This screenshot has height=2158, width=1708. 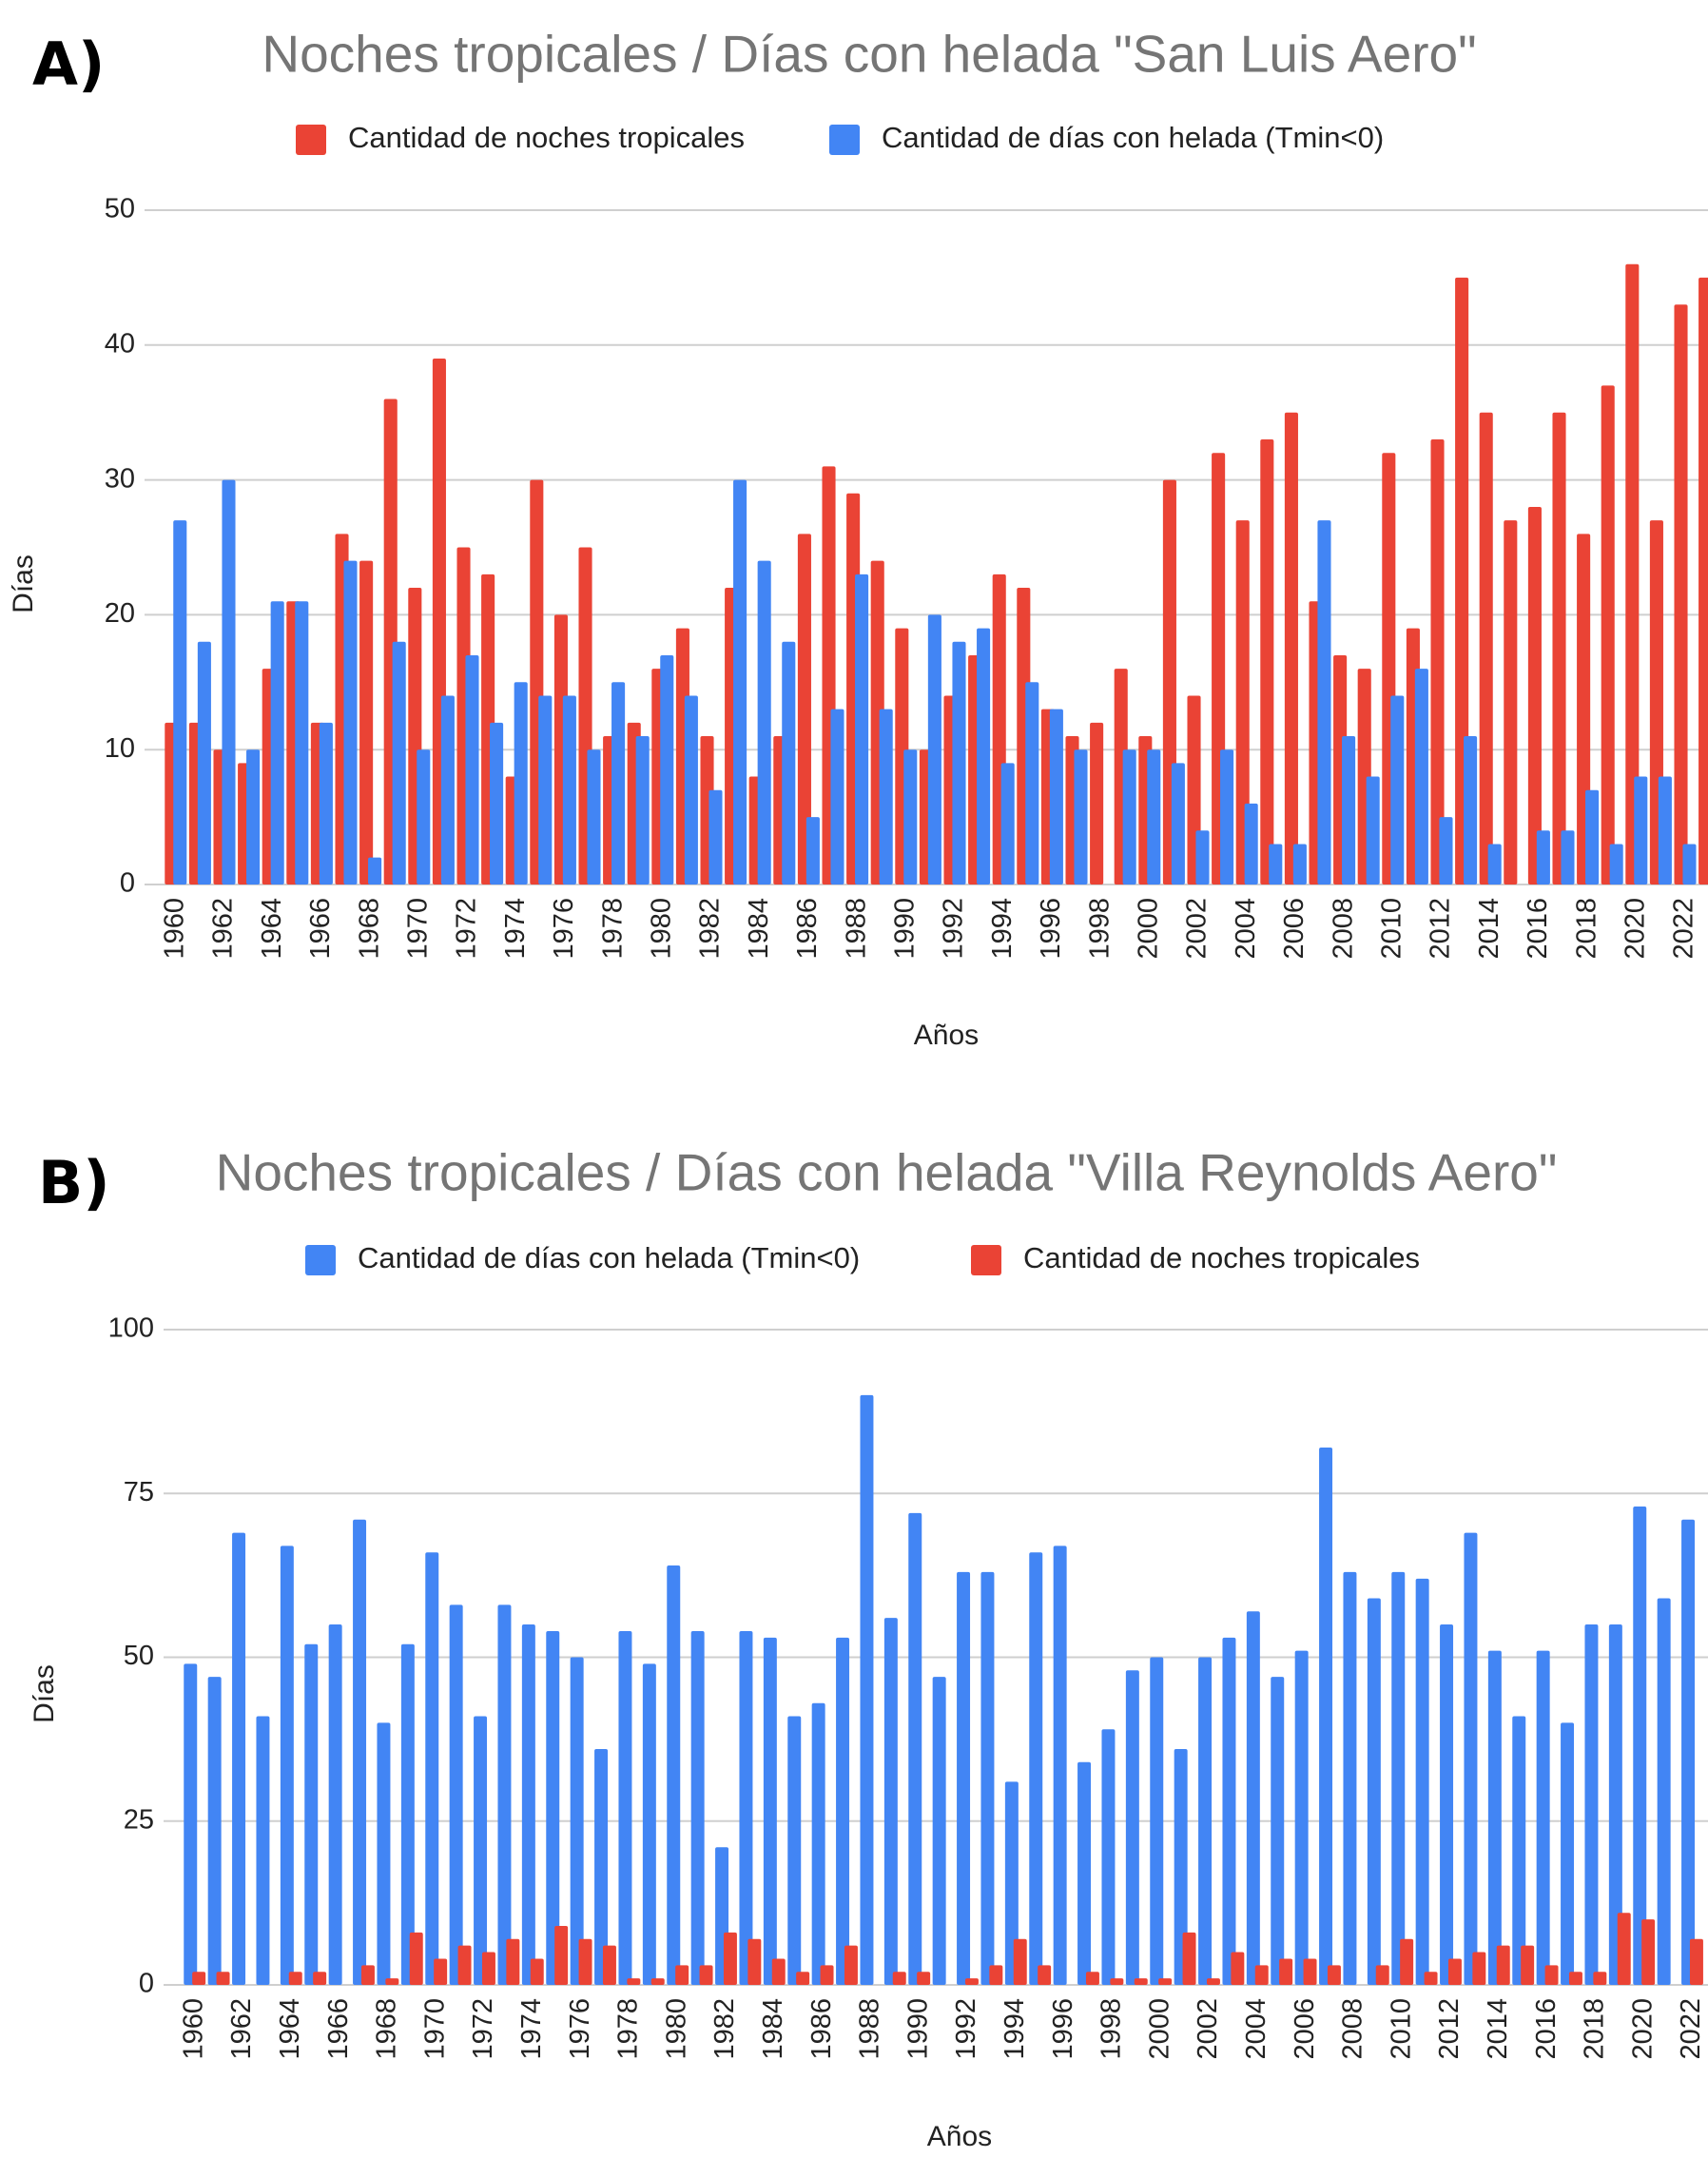 What do you see at coordinates (904, 929) in the screenshot?
I see `x-tick-label: 1990` at bounding box center [904, 929].